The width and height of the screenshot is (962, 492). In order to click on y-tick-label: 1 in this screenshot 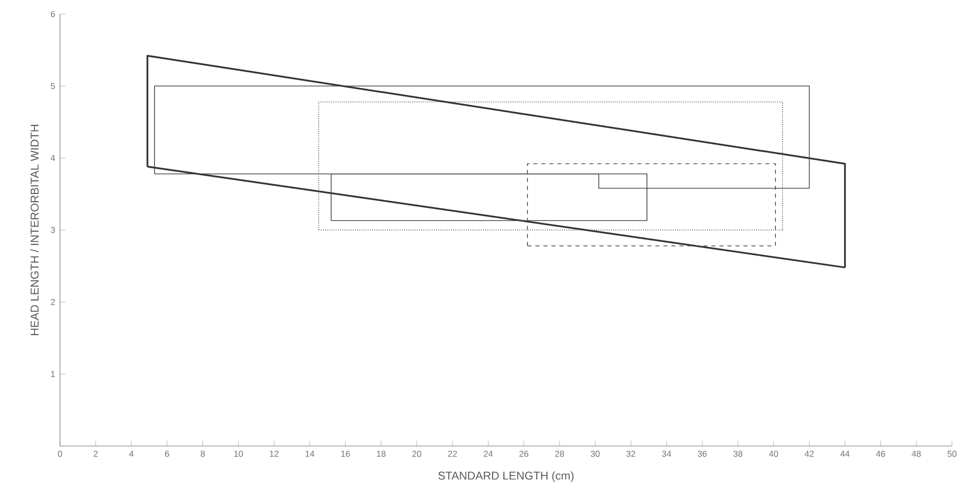, I will do `click(53, 374)`.